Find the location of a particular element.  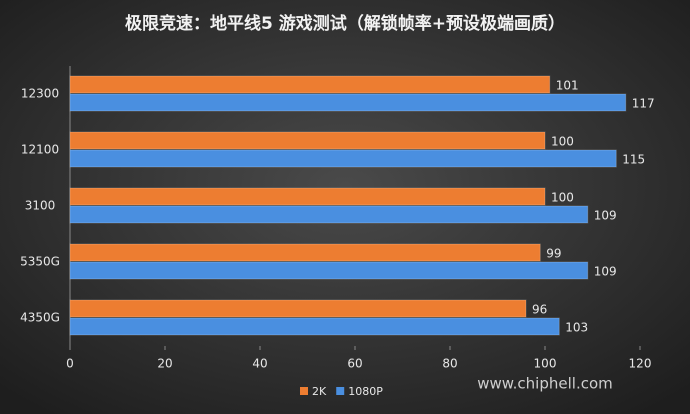

x-tick-label: 80 is located at coordinates (449, 364).